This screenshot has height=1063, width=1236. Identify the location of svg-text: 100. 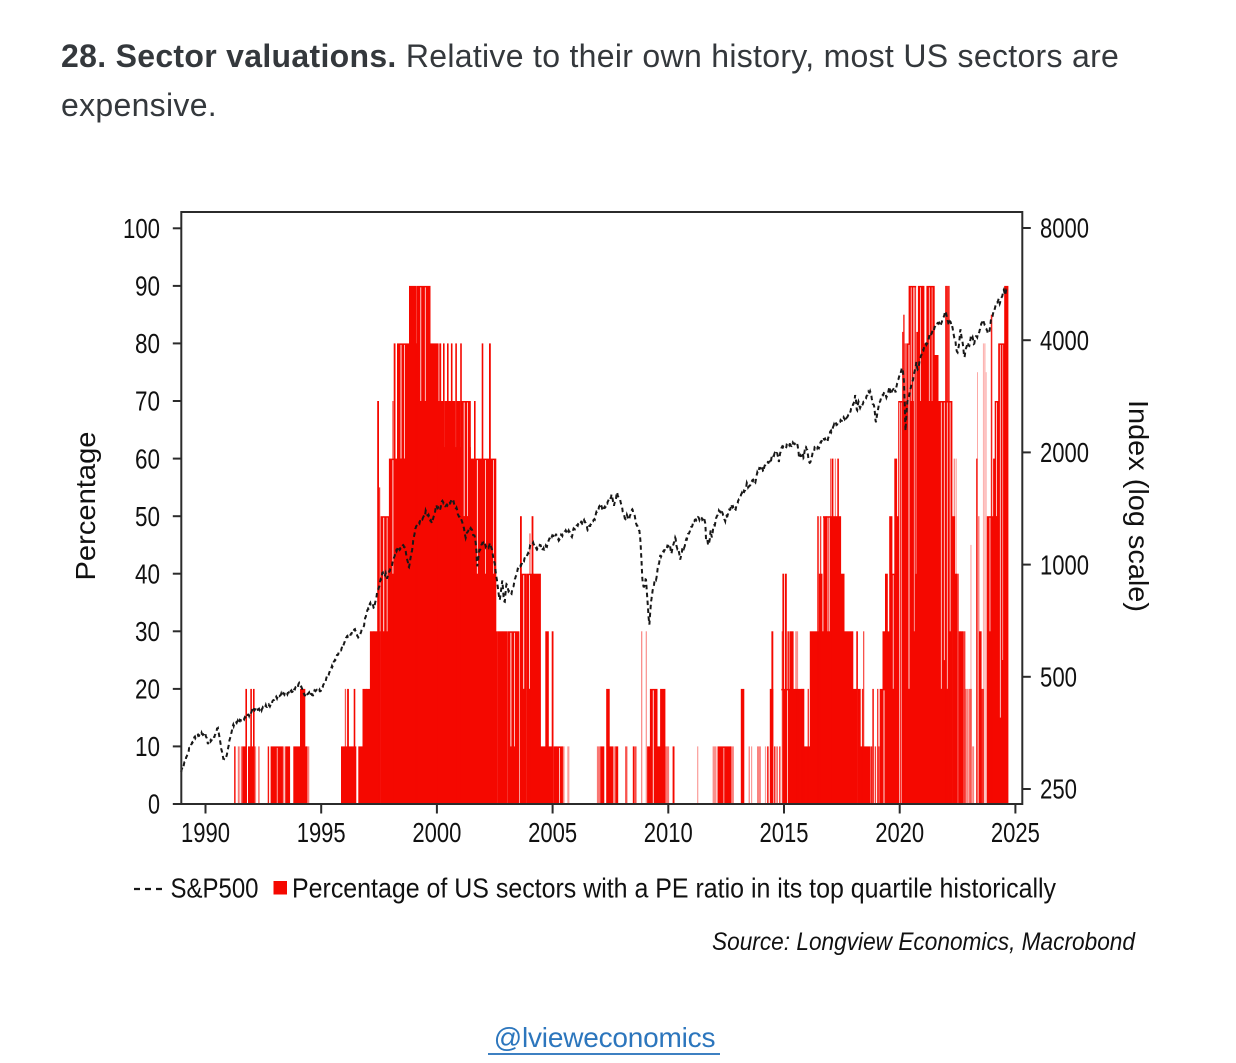
(141, 228).